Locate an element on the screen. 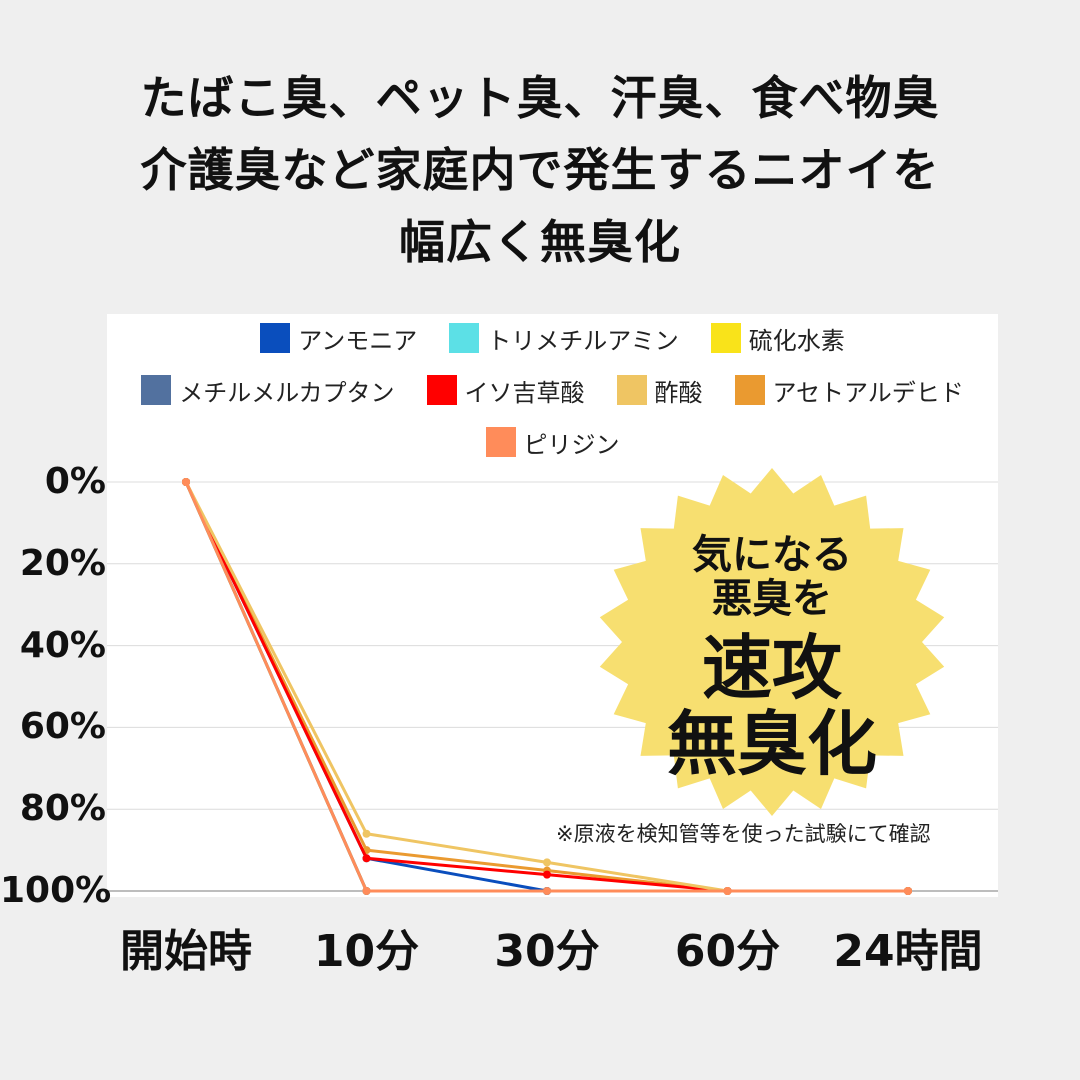 The image size is (1080, 1080). legend-label: イソ吉草酸 is located at coordinates (524, 392).